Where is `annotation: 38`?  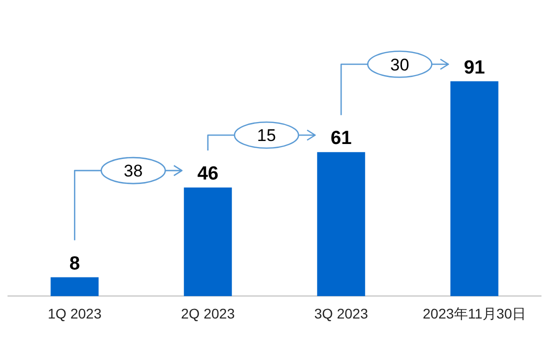 annotation: 38 is located at coordinates (133, 171).